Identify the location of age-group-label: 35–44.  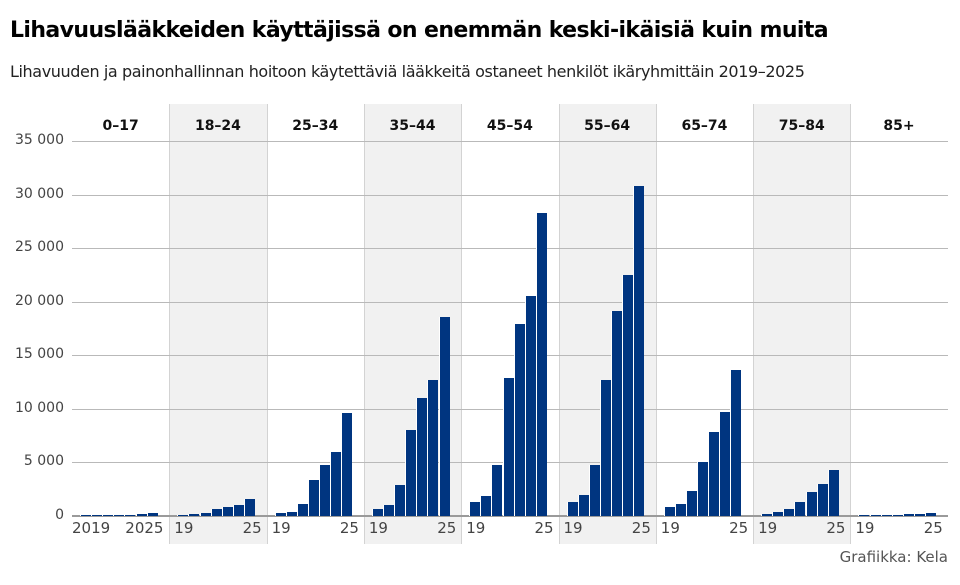
(412, 126).